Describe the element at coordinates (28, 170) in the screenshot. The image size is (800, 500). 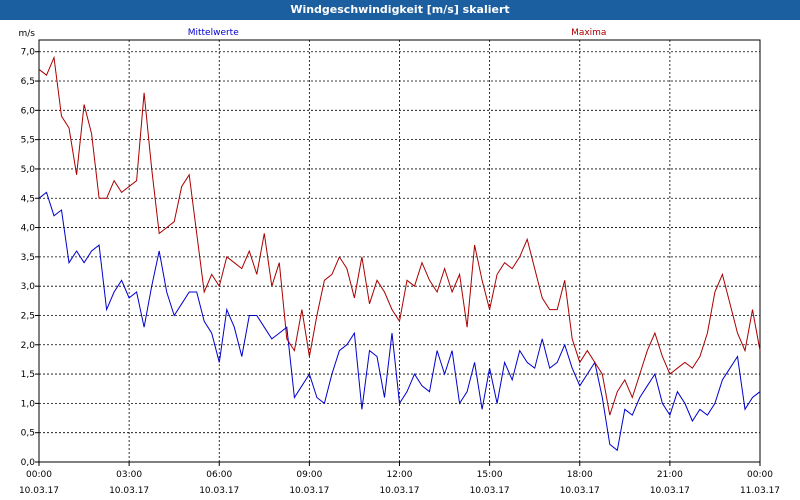
I see `y-tick-label: 5,0` at that location.